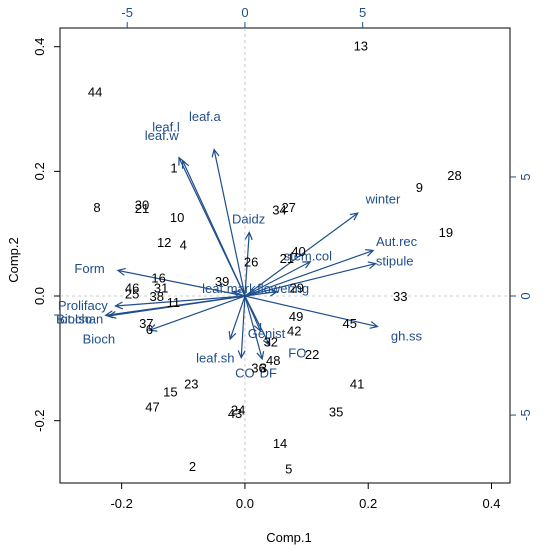  Describe the element at coordinates (13, 260) in the screenshot. I see `y-axis-title: Comp.2` at that location.